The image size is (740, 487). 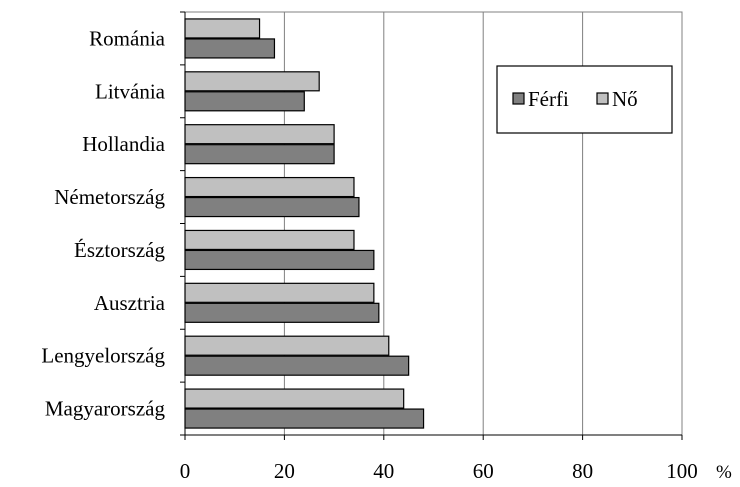 What do you see at coordinates (130, 91) in the screenshot?
I see `category-label: Litvánia` at bounding box center [130, 91].